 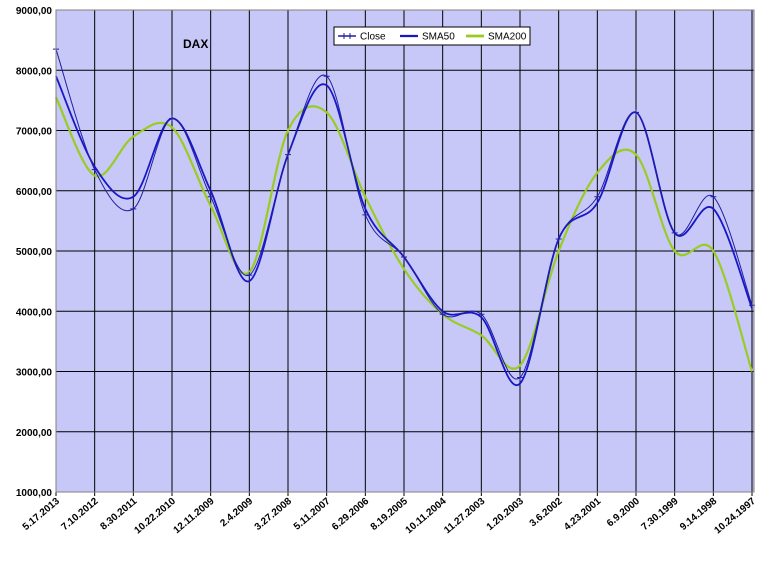 What do you see at coordinates (438, 37) in the screenshot?
I see `legend-label-sma50: SMA50` at bounding box center [438, 37].